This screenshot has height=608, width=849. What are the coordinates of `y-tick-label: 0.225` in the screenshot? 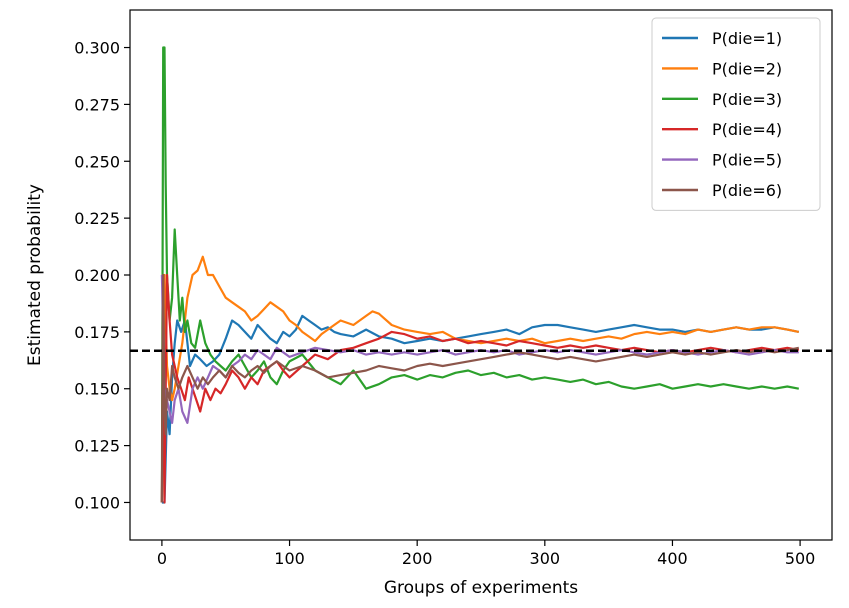 It's located at (97, 218).